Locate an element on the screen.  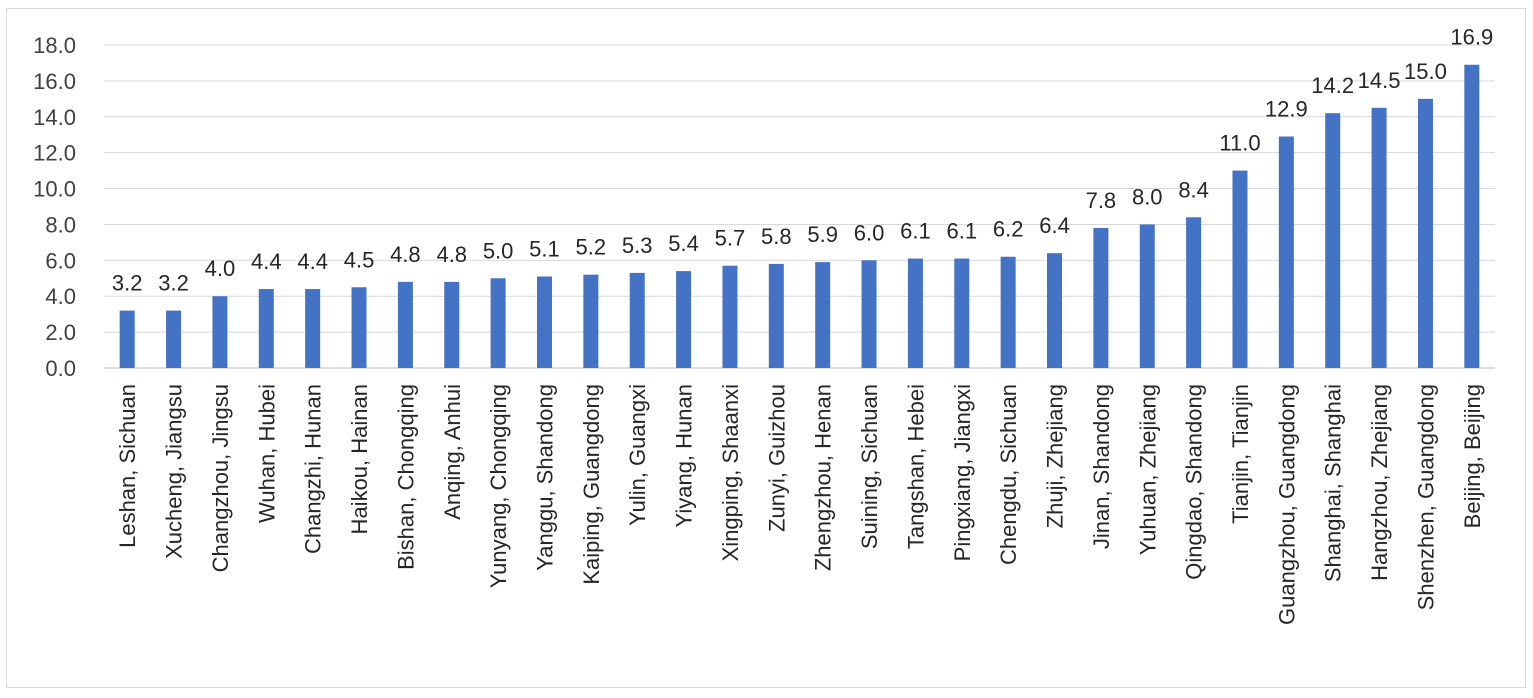
data-label: 8.4 is located at coordinates (1193, 189).